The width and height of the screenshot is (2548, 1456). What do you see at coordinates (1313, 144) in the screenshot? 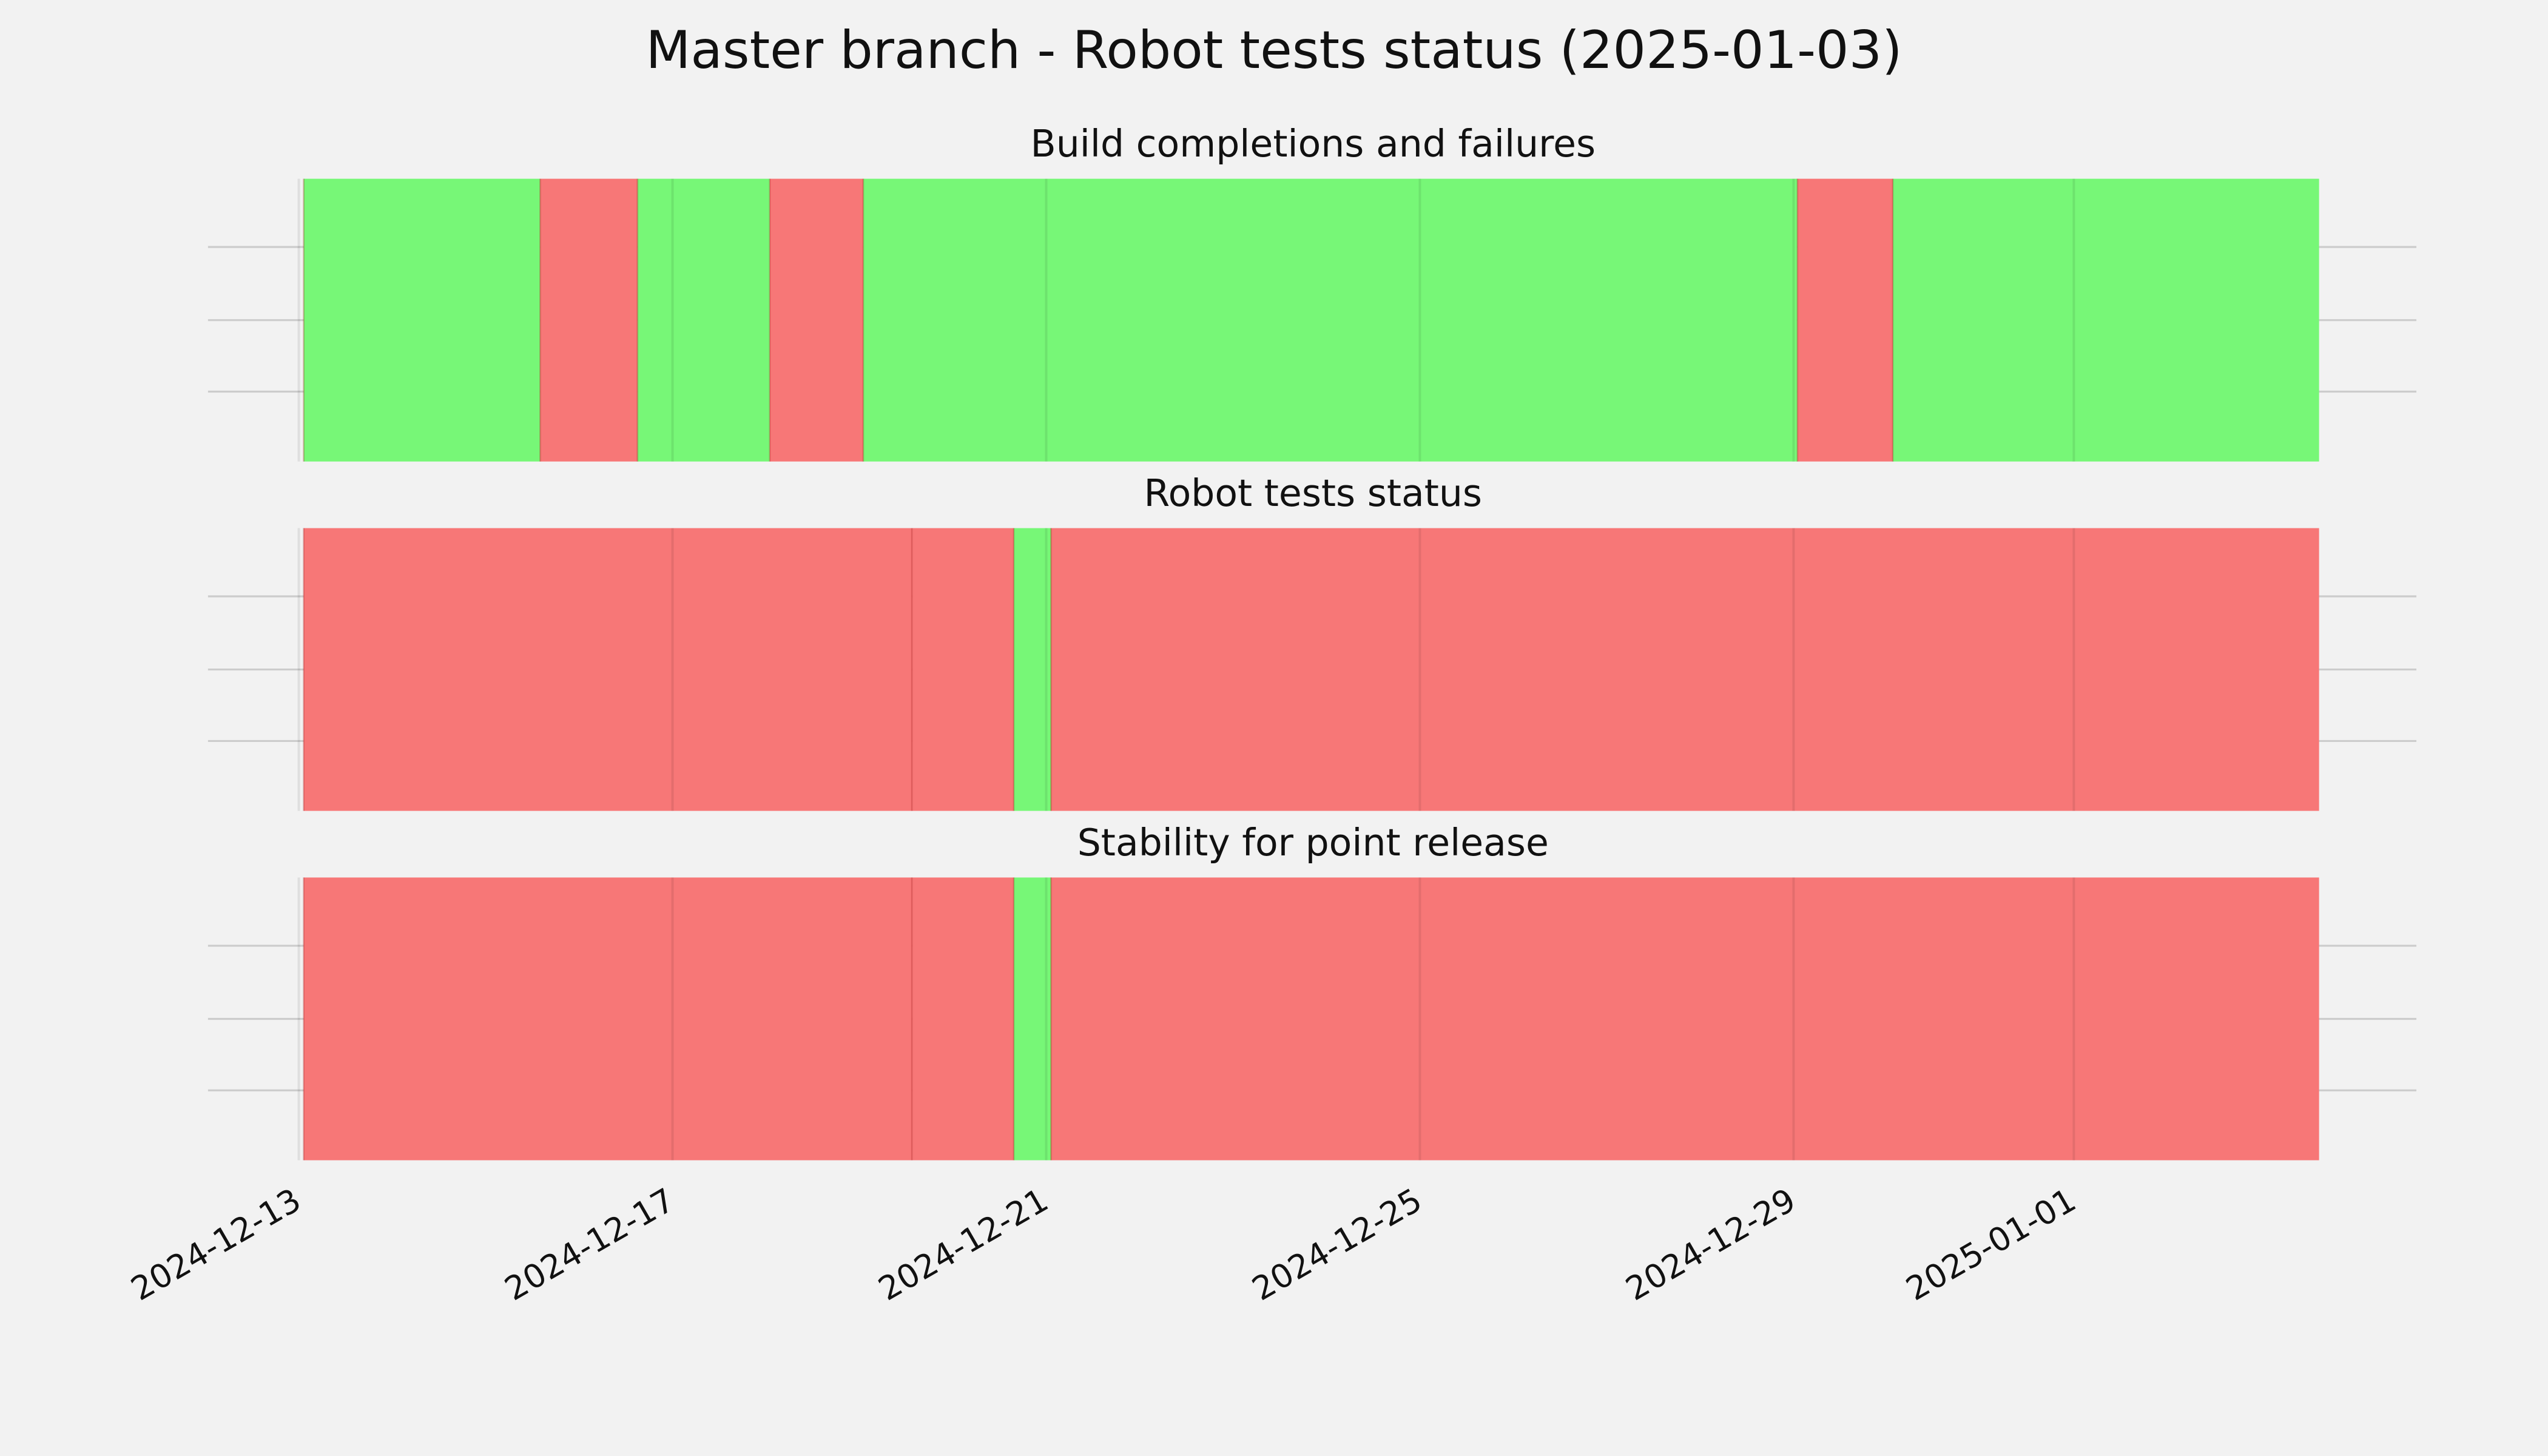
I see `panel-title: Build completions and failures` at bounding box center [1313, 144].